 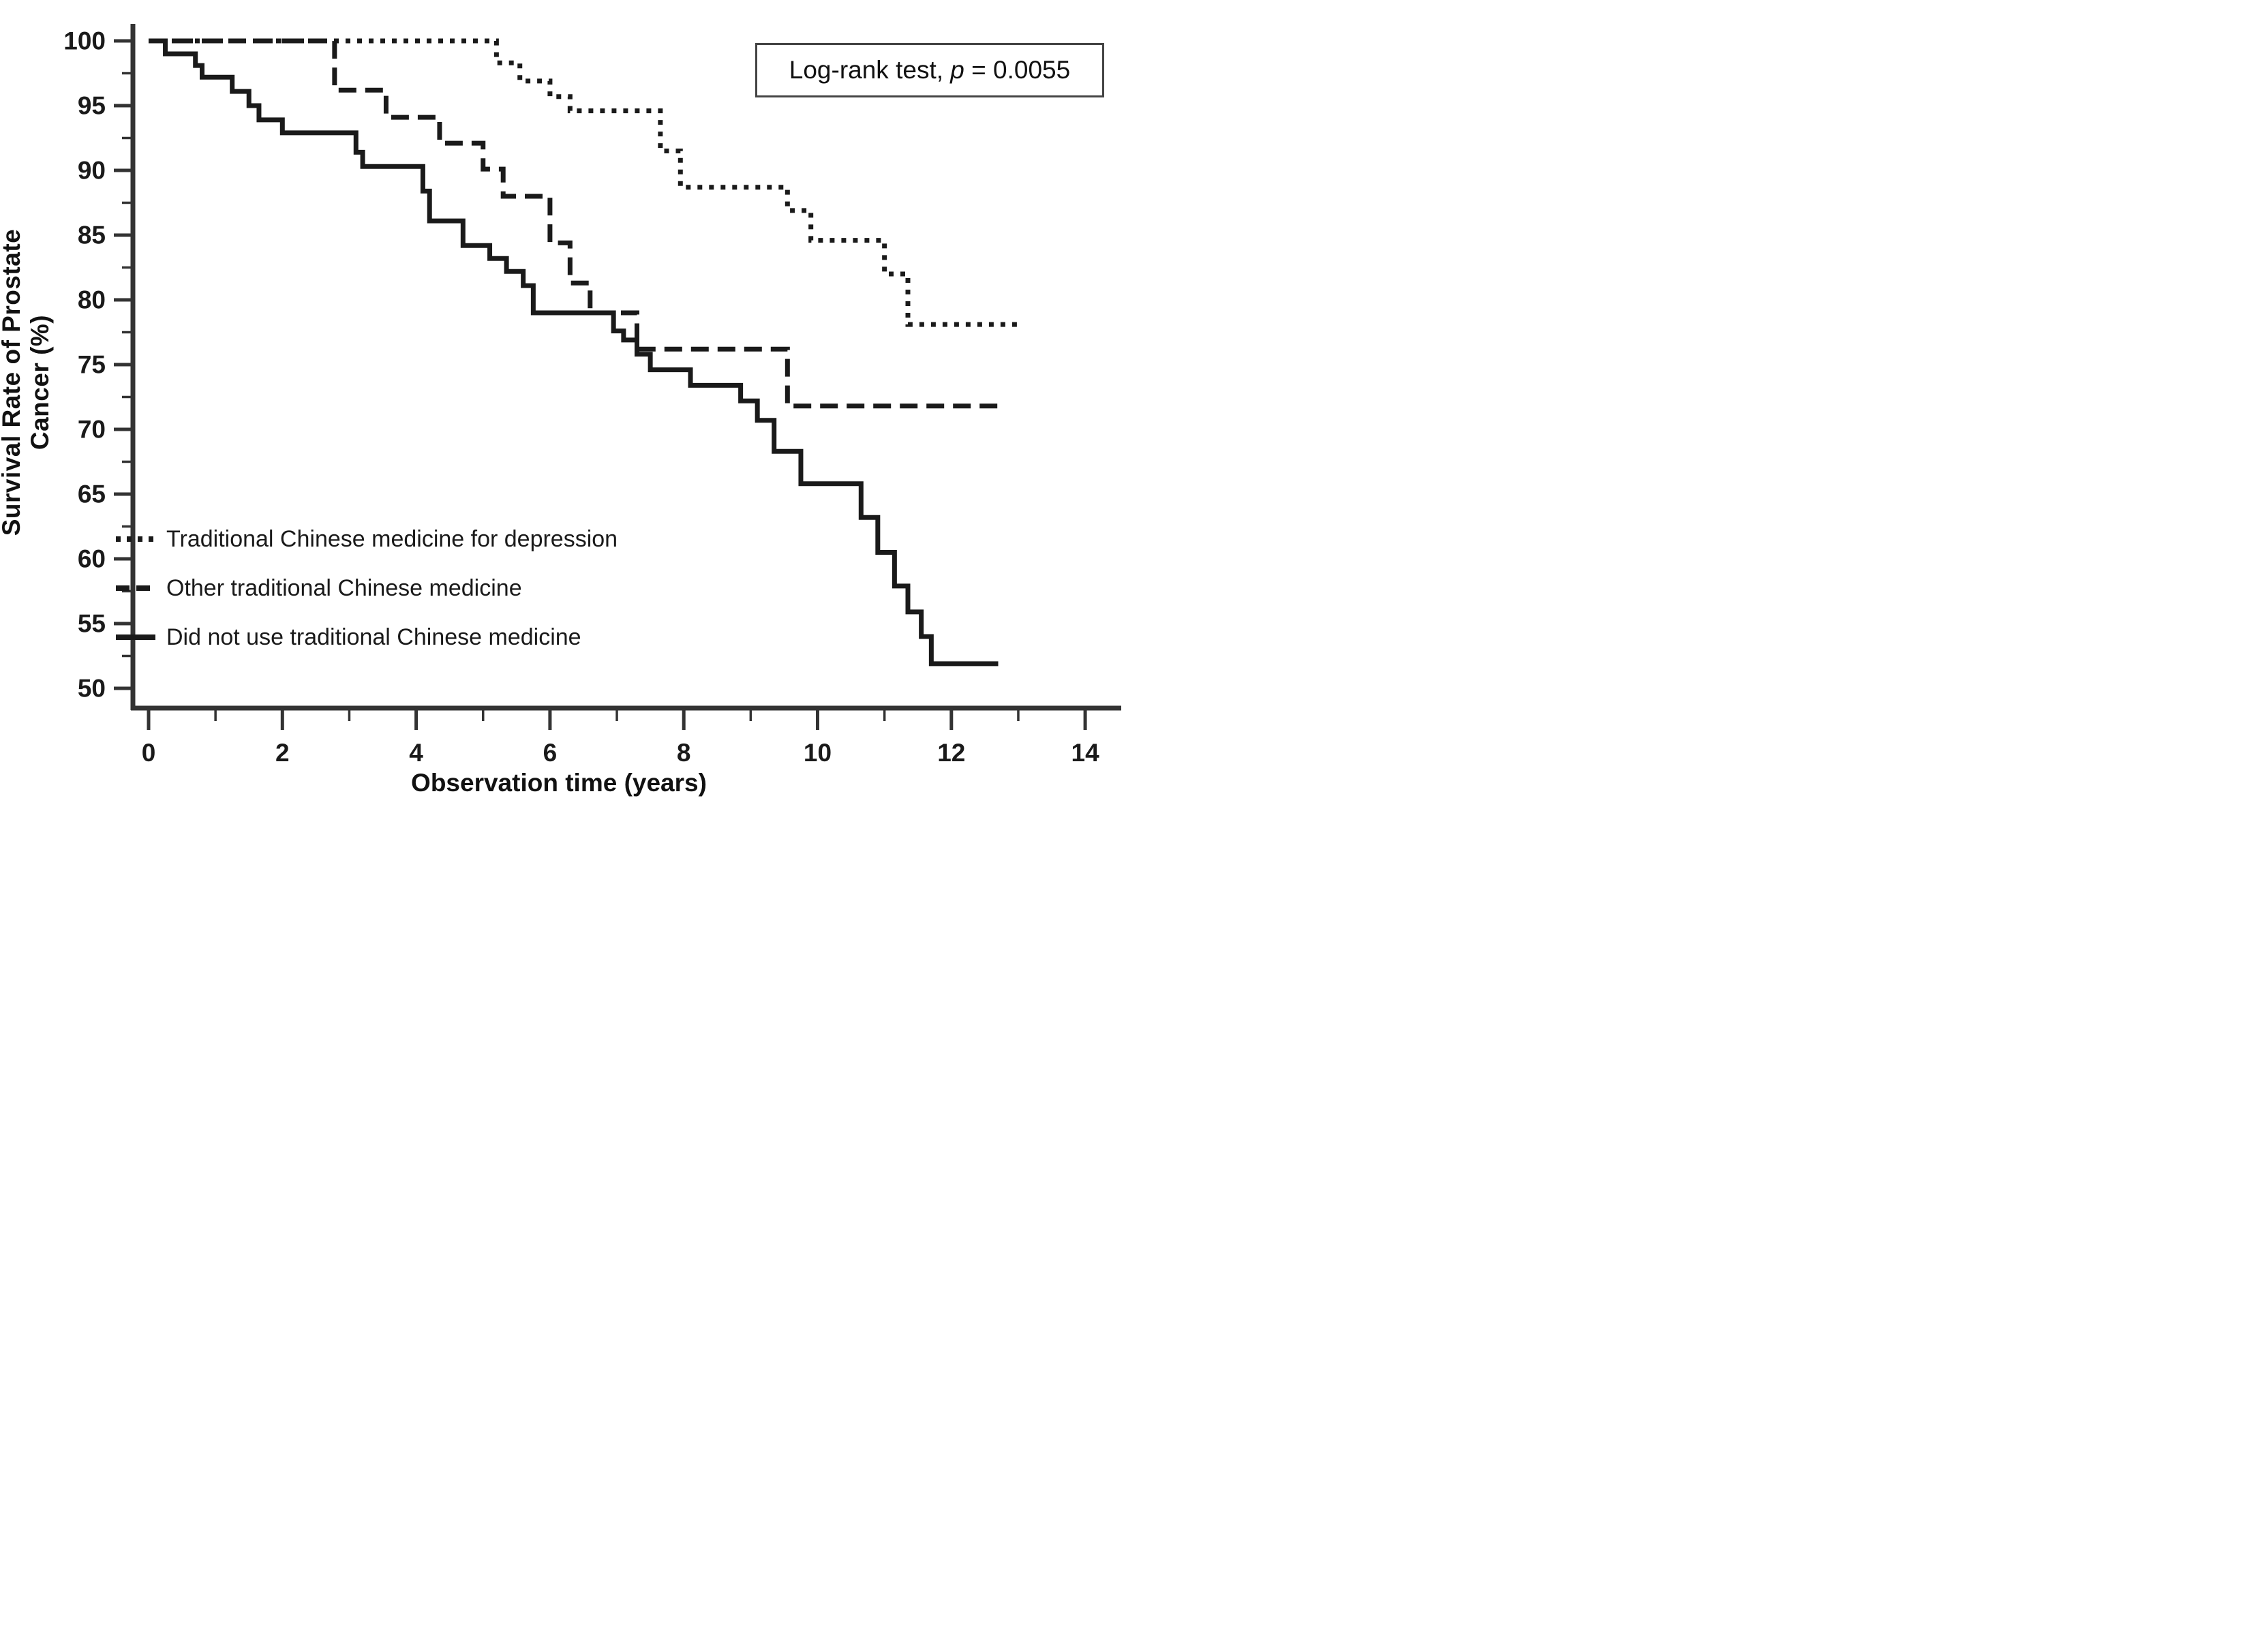 What do you see at coordinates (84, 41) in the screenshot?
I see `y-tick-label-100: 100` at bounding box center [84, 41].